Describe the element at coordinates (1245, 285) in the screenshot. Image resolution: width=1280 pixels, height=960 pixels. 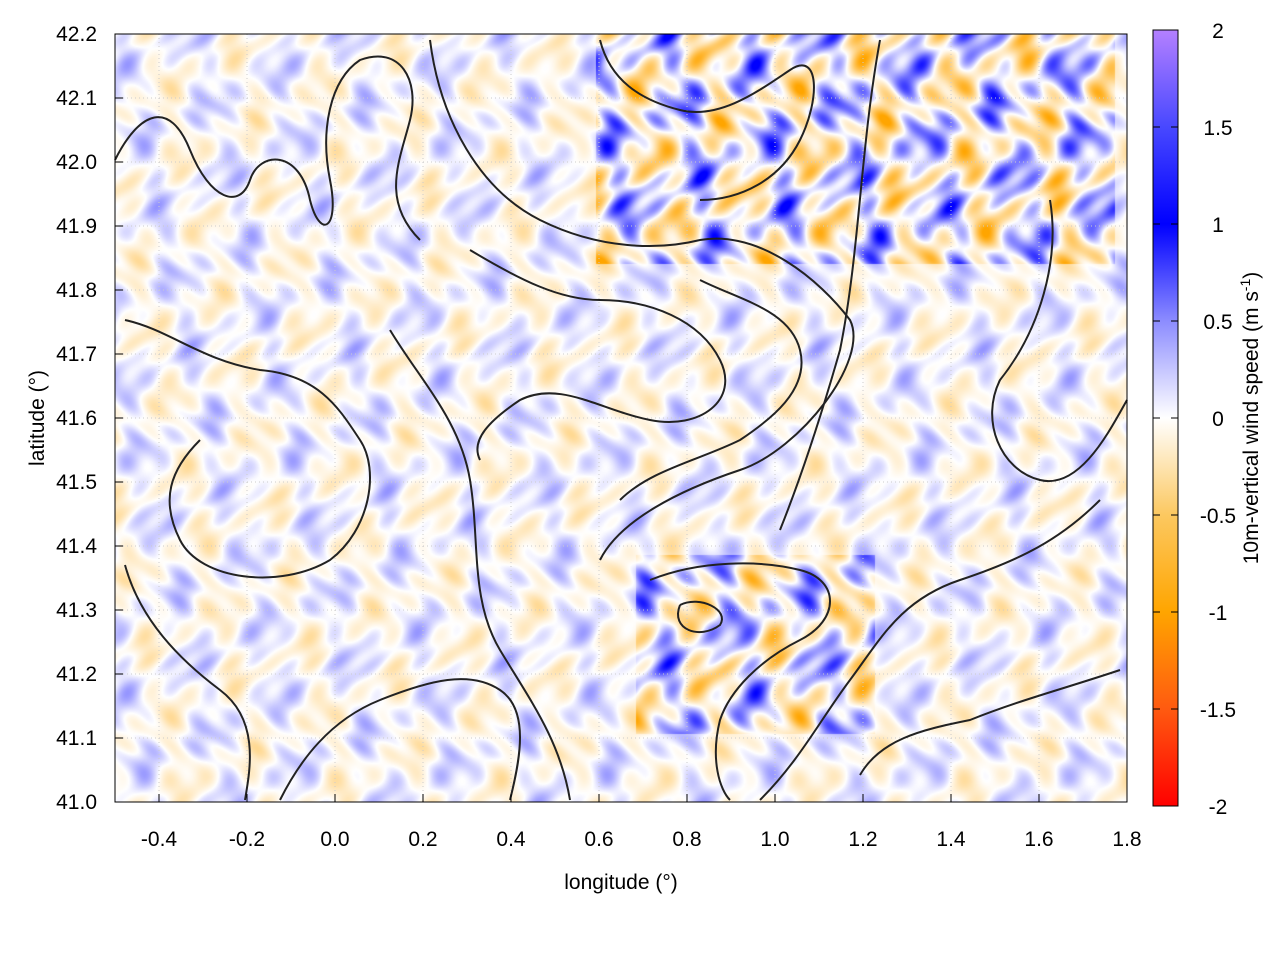
I see `colorbar-label-sup: -1` at that location.